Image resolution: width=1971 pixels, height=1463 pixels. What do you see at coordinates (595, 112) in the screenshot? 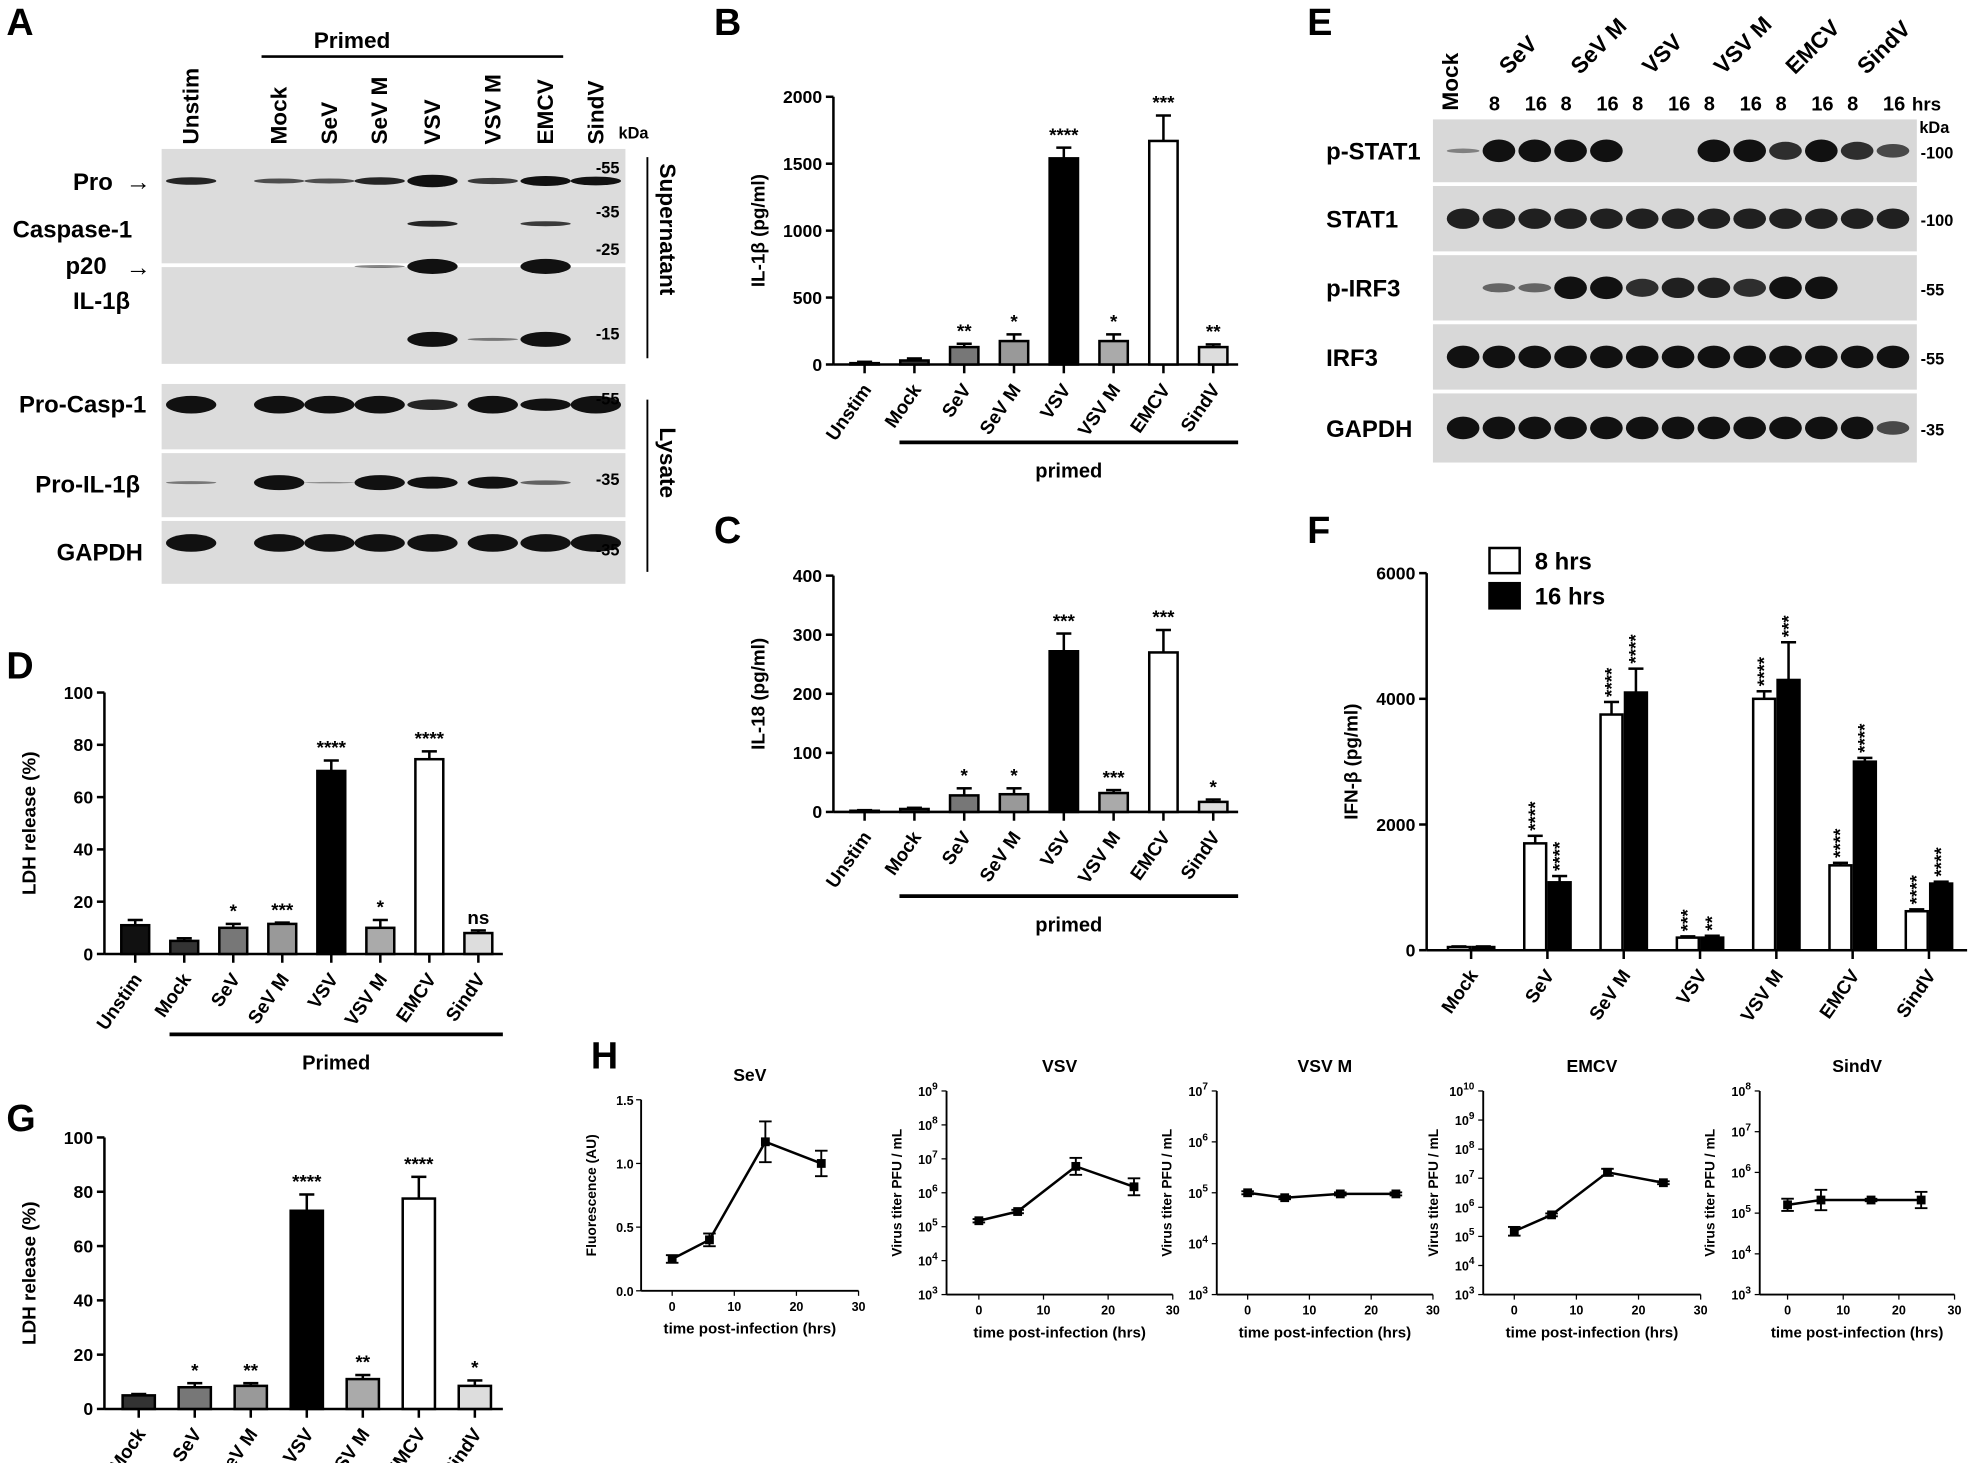
I see `lane-label: SindV` at bounding box center [595, 112].